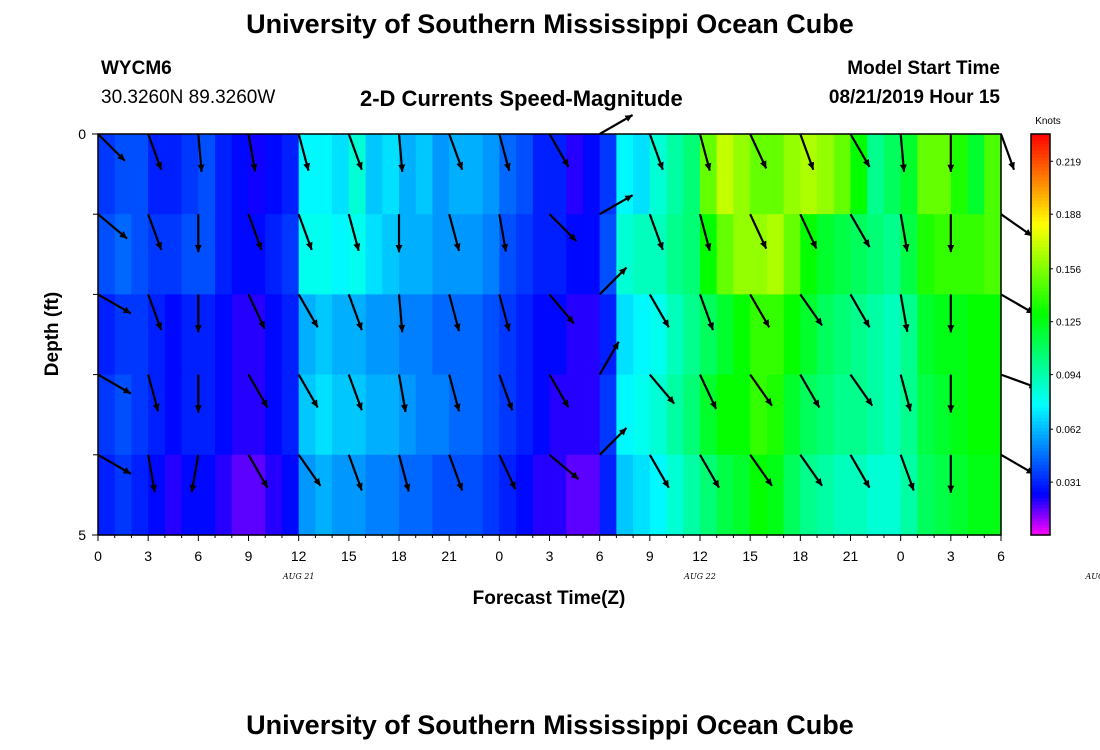 The height and width of the screenshot is (750, 1100). I want to click on y-axis-label: Depth (ft), so click(52, 334).